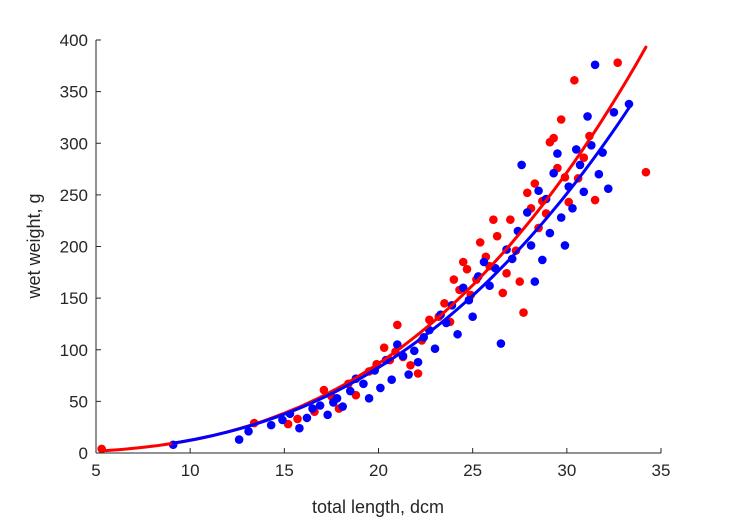 Image resolution: width=729 pixels, height=521 pixels. I want to click on x-ticks: 5 10 15 20 25 30 35, so click(380, 464).